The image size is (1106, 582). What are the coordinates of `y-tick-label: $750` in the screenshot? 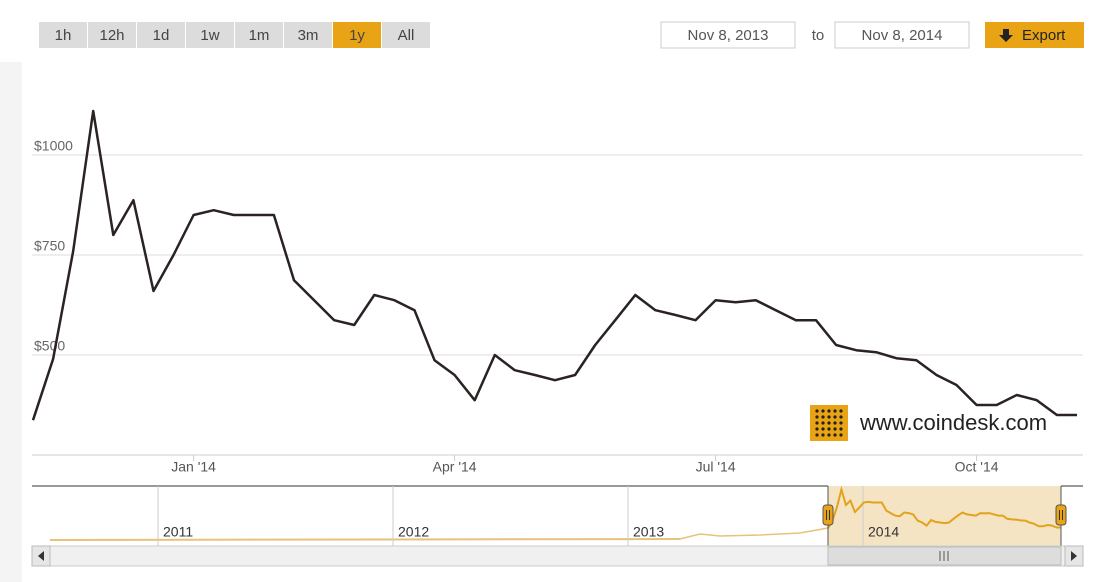 It's located at (49, 246).